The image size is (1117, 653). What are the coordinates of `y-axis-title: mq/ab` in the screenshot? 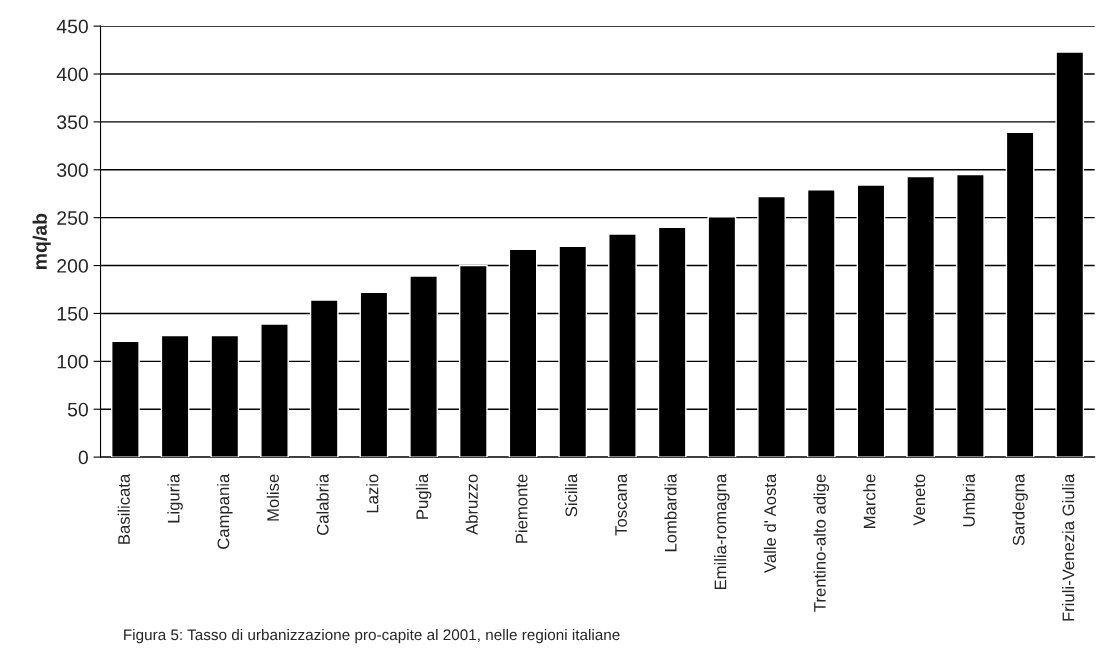 It's located at (41, 241).